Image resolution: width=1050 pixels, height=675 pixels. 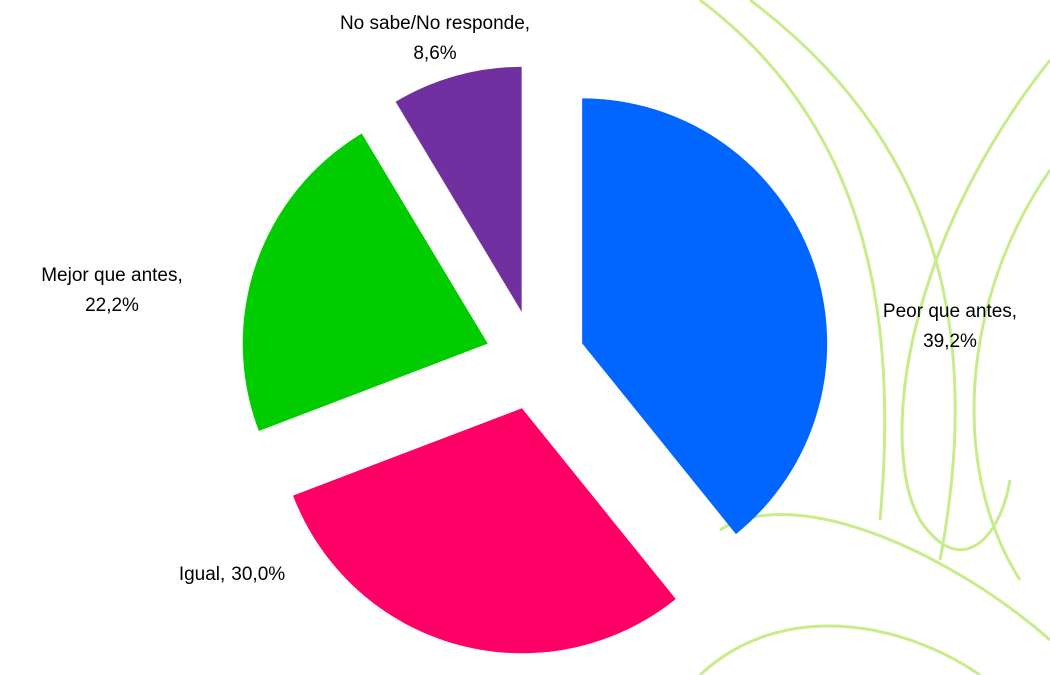 What do you see at coordinates (112, 275) in the screenshot?
I see `slice-category: Mejor que antes,` at bounding box center [112, 275].